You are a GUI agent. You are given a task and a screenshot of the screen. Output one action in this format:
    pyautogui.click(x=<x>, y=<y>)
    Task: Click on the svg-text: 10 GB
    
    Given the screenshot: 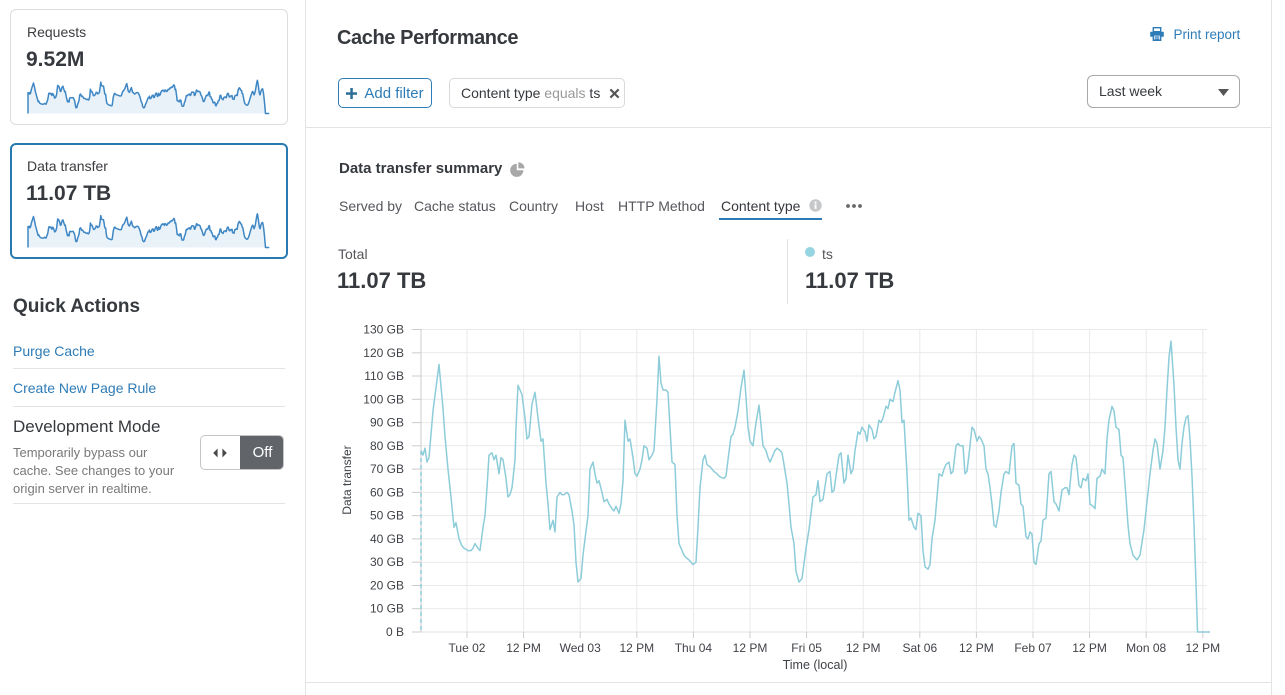 What is the action you would take?
    pyautogui.click(x=387, y=609)
    